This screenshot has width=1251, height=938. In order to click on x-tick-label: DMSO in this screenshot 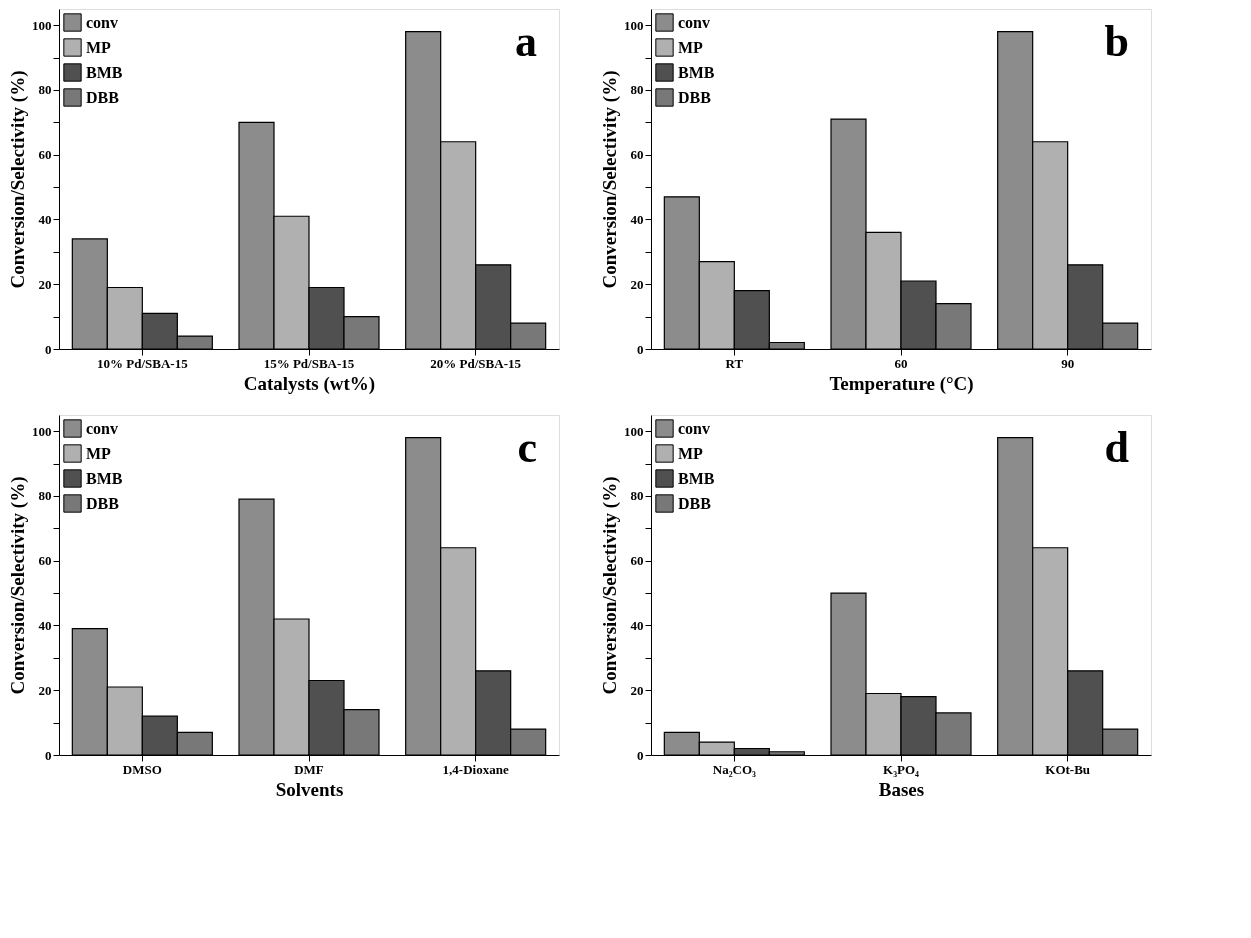, I will do `click(142, 769)`.